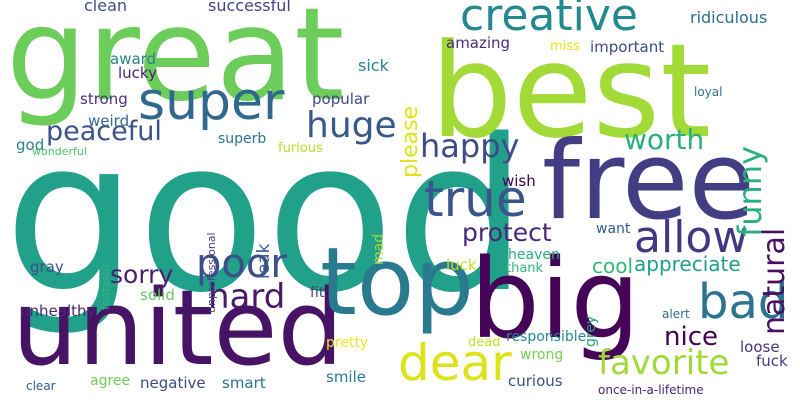 This screenshot has width=800, height=400. Describe the element at coordinates (104, 131) in the screenshot. I see `word-peaceful: peaceful` at that location.